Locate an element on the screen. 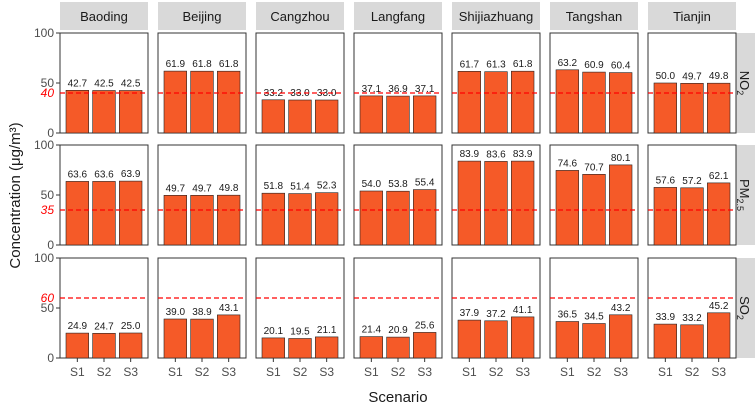 This screenshot has width=756, height=409. bar-beijing-no2-s3 is located at coordinates (229, 102).